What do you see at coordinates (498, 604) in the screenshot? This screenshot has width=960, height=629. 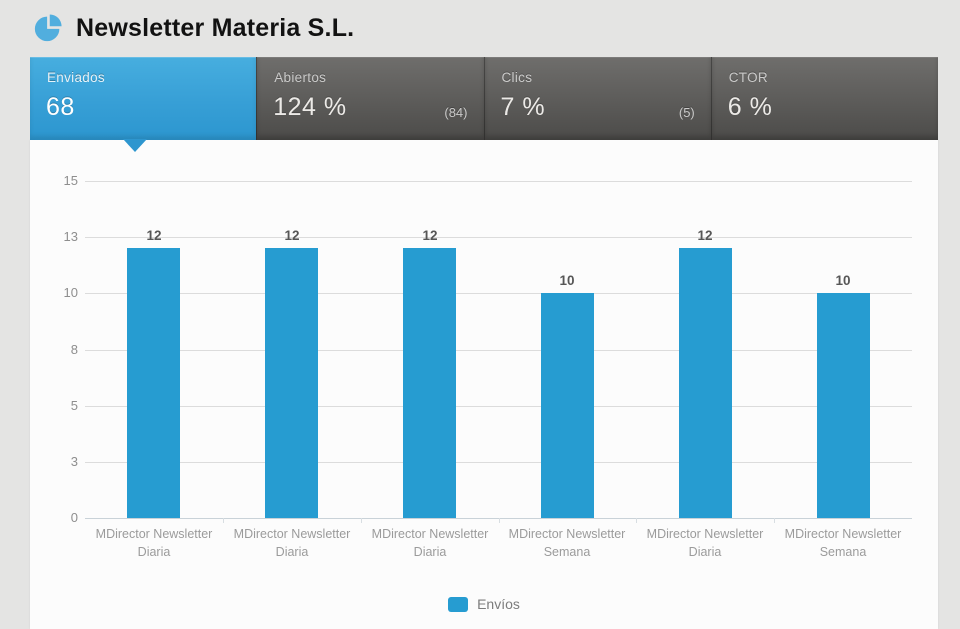 I see `legend-label: Envíos` at bounding box center [498, 604].